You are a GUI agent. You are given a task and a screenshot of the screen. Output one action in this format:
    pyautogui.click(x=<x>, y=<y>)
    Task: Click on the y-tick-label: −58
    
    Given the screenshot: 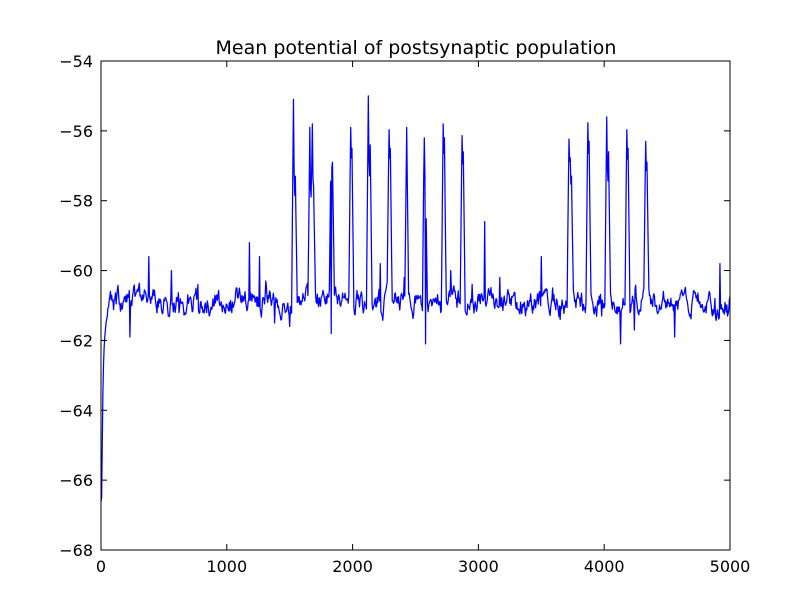 What is the action you would take?
    pyautogui.click(x=76, y=201)
    